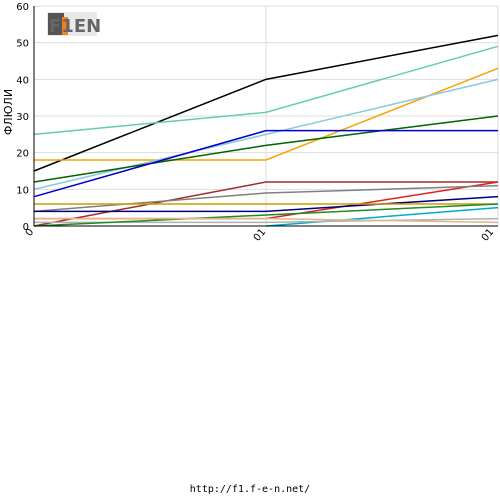  Describe the element at coordinates (8, 112) in the screenshot. I see `y-axis-label: ФЛЮЛИ` at that location.